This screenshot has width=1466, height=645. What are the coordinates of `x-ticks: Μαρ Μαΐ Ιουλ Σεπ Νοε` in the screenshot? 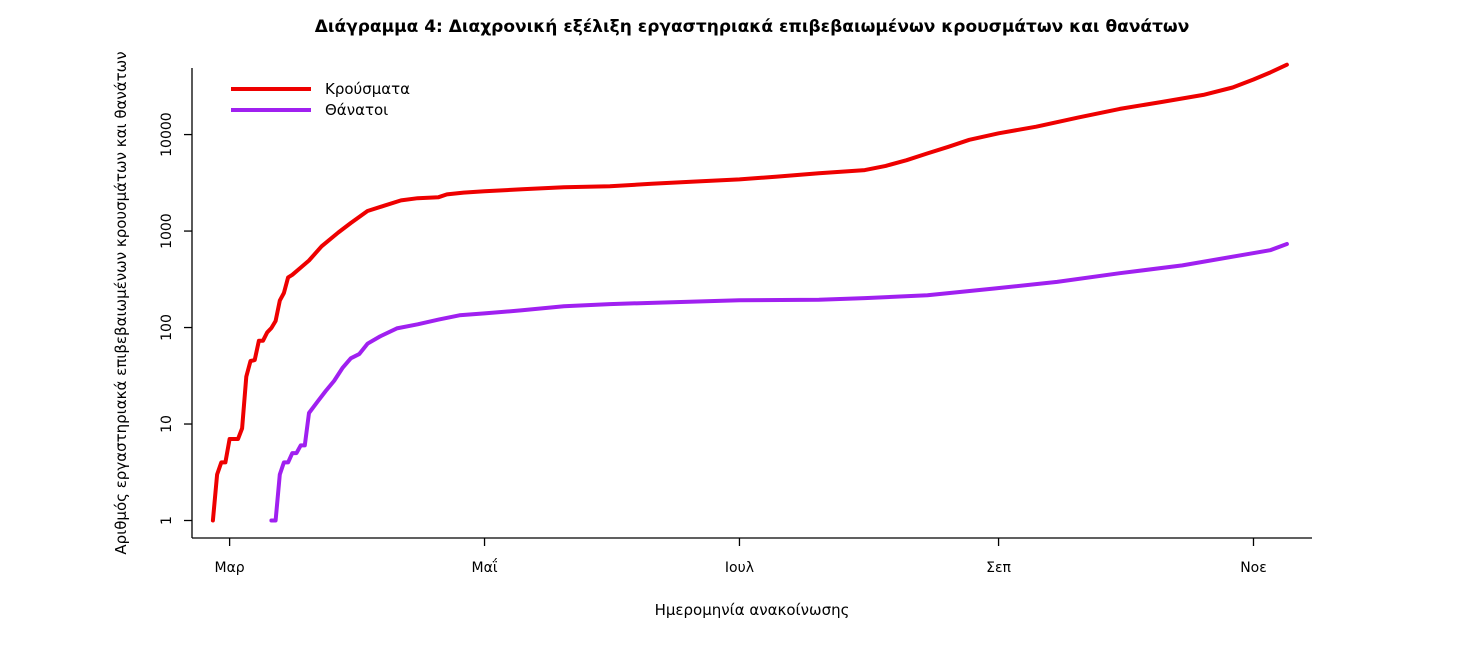 It's located at (741, 557).